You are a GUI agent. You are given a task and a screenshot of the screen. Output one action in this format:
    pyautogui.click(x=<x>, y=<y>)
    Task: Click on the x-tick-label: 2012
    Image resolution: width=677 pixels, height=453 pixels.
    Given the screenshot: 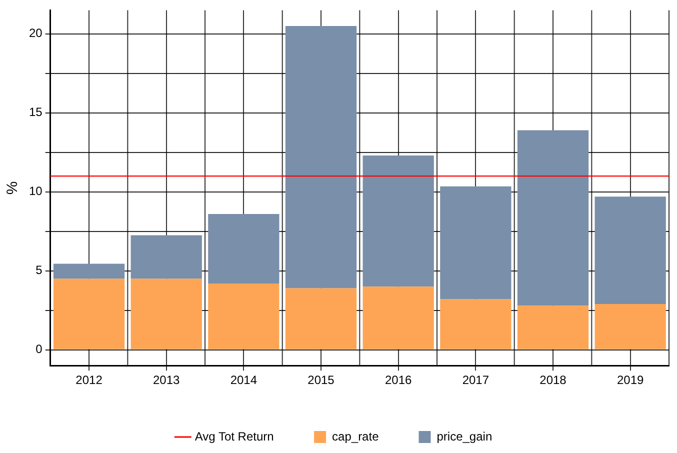 What is the action you would take?
    pyautogui.click(x=89, y=380)
    